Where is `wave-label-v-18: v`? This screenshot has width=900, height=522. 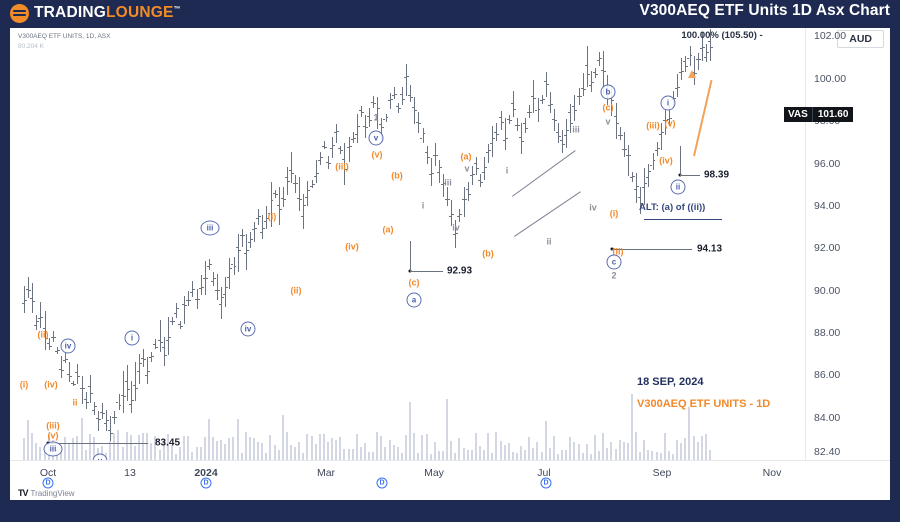 wave-label-v-18: v is located at coordinates (376, 138).